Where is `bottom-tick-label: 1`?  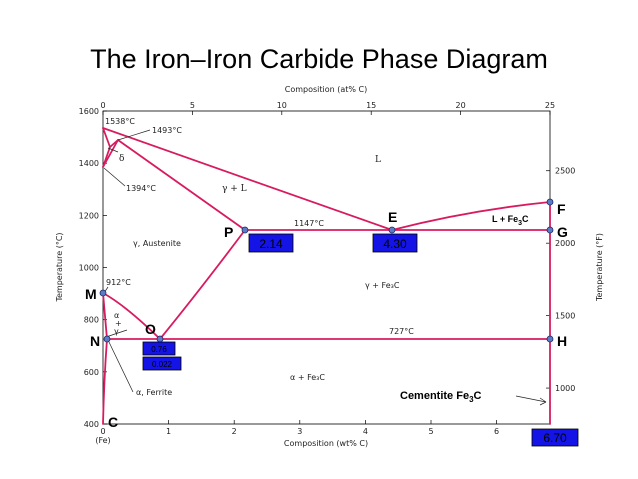 bottom-tick-label: 1 is located at coordinates (168, 431).